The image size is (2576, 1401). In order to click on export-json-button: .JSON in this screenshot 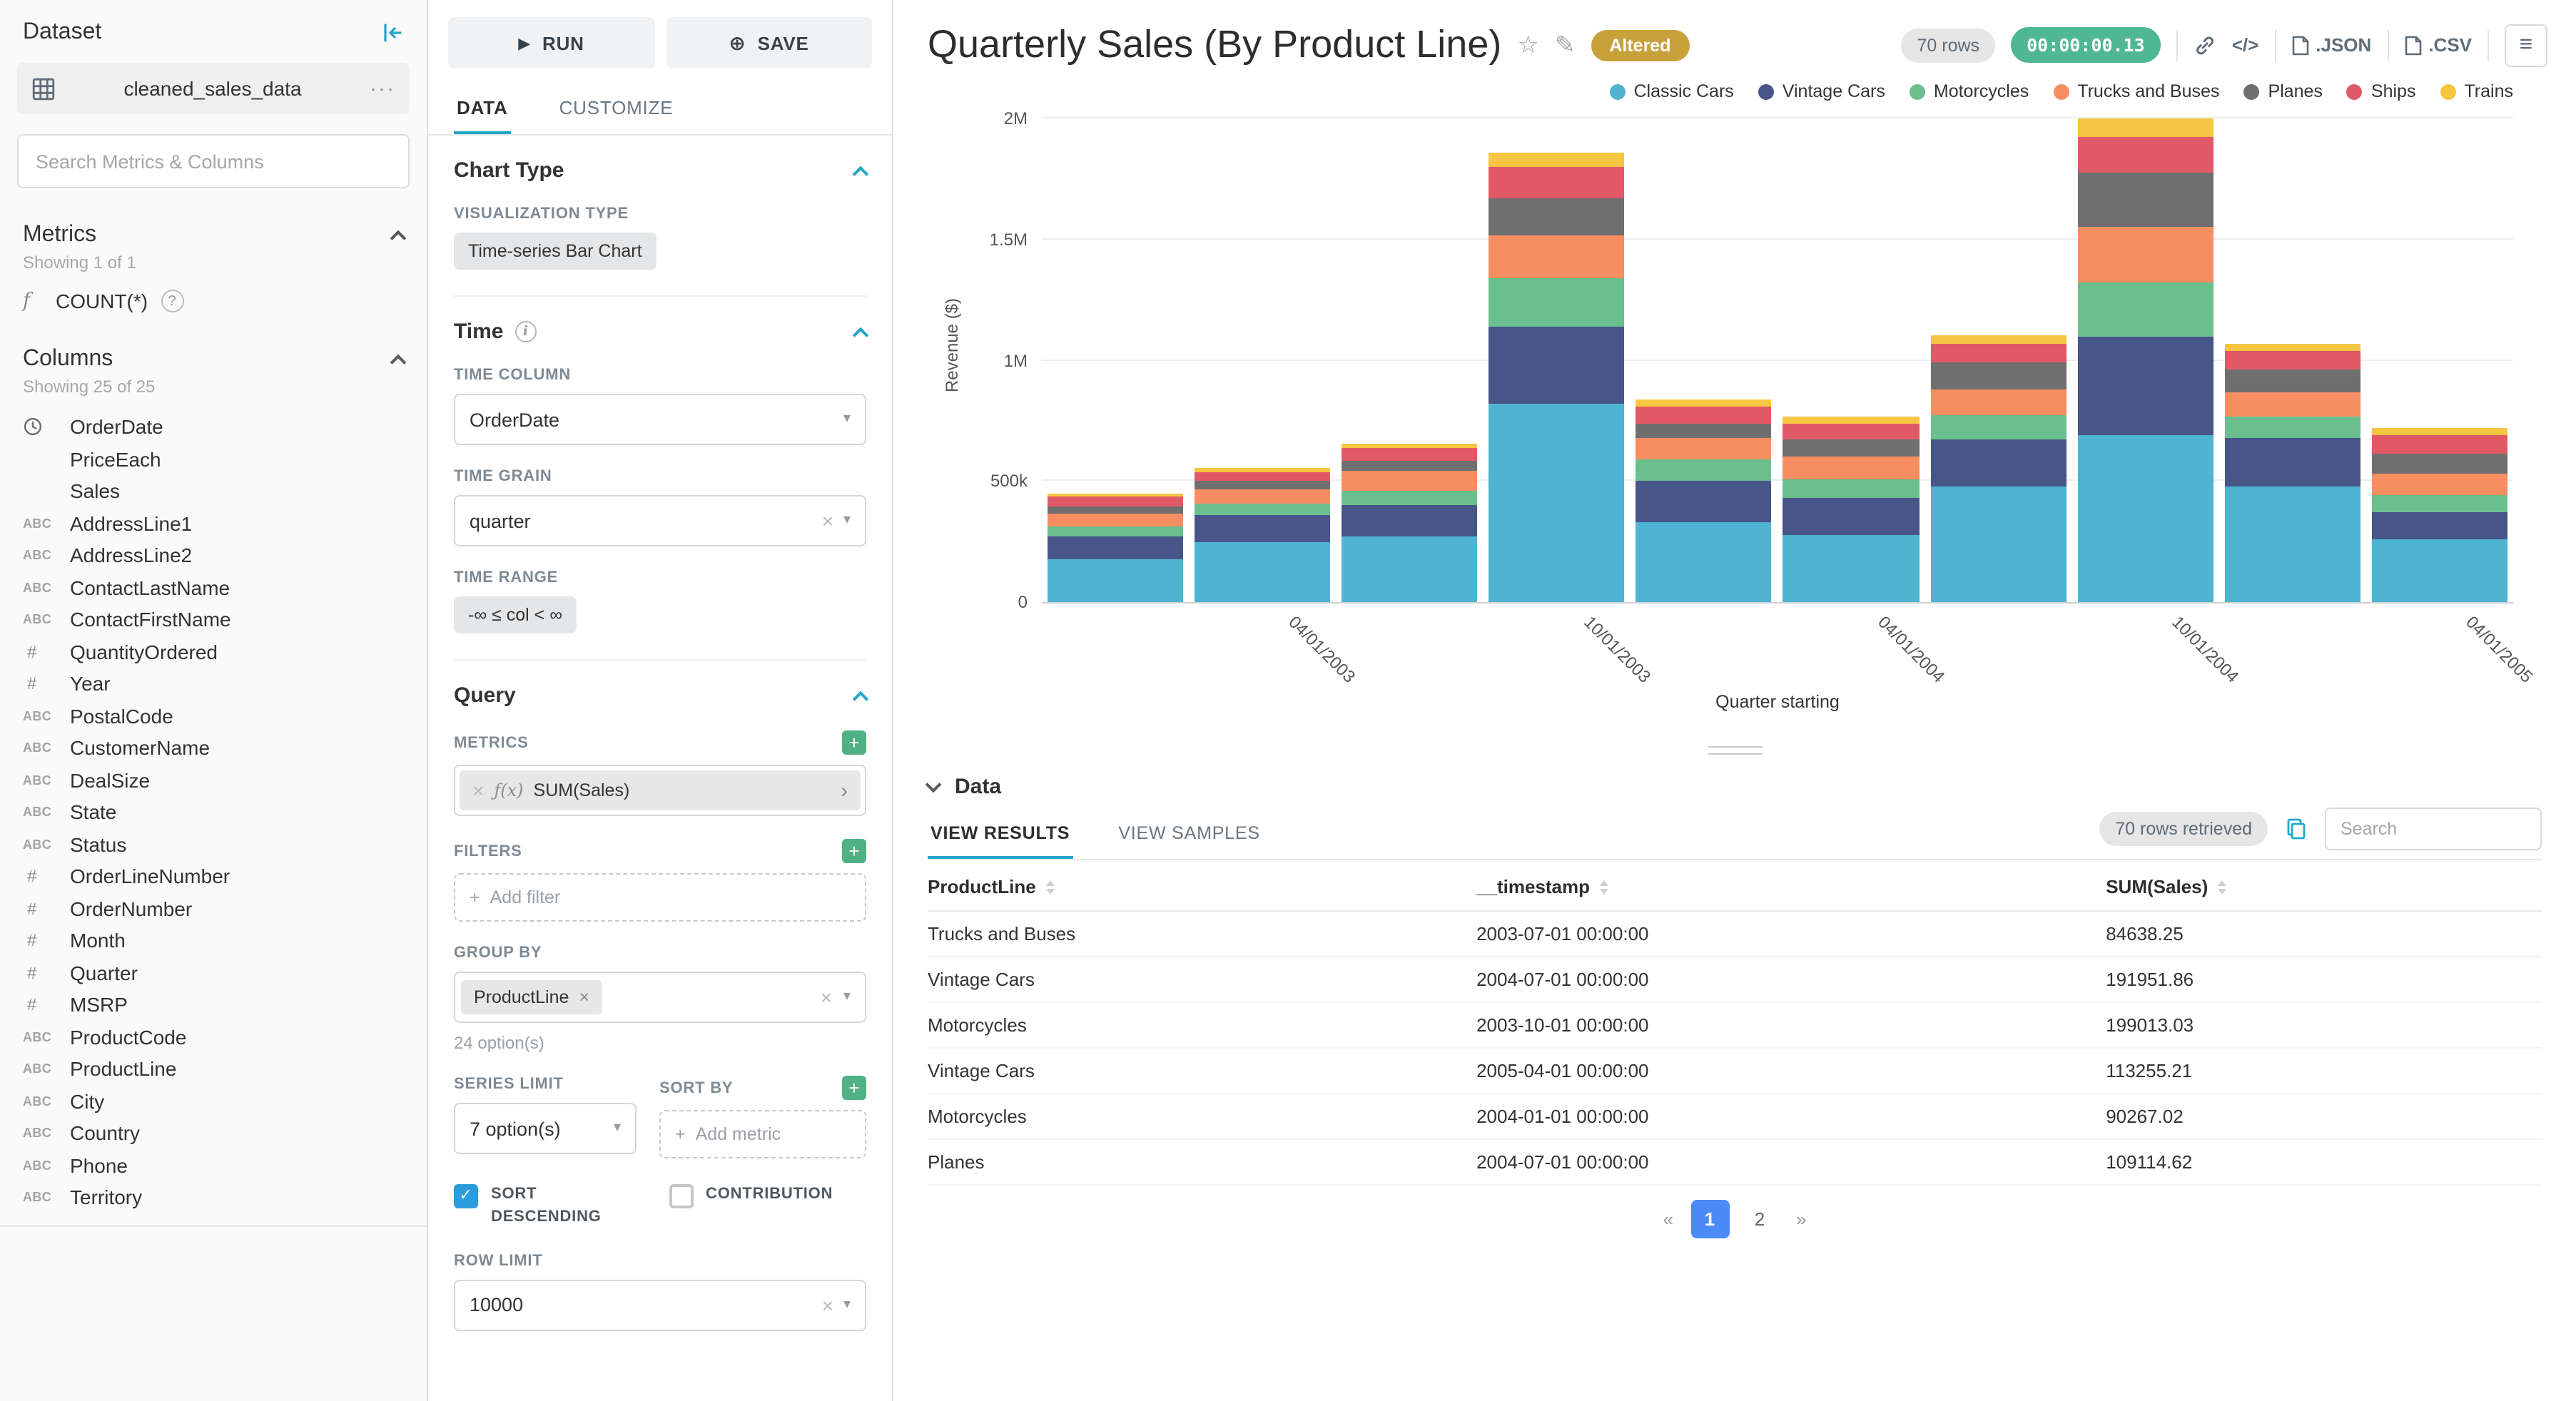, I will do `click(2331, 45)`.